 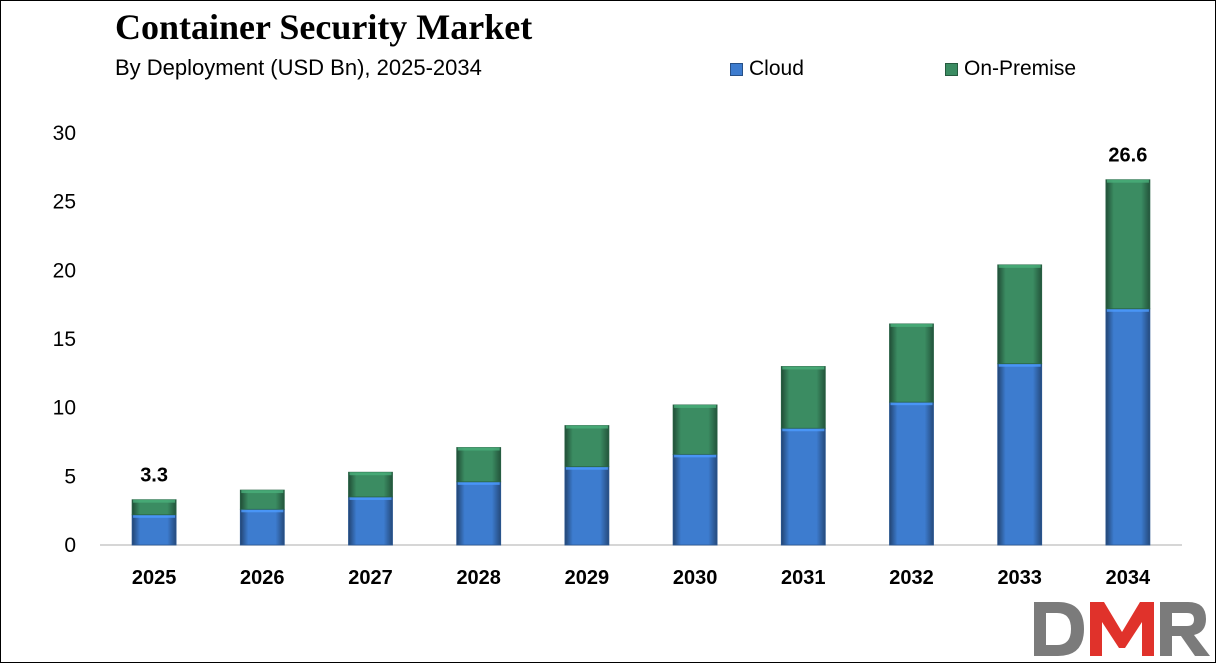 What do you see at coordinates (1128, 427) in the screenshot?
I see `bar-cloud-2034` at bounding box center [1128, 427].